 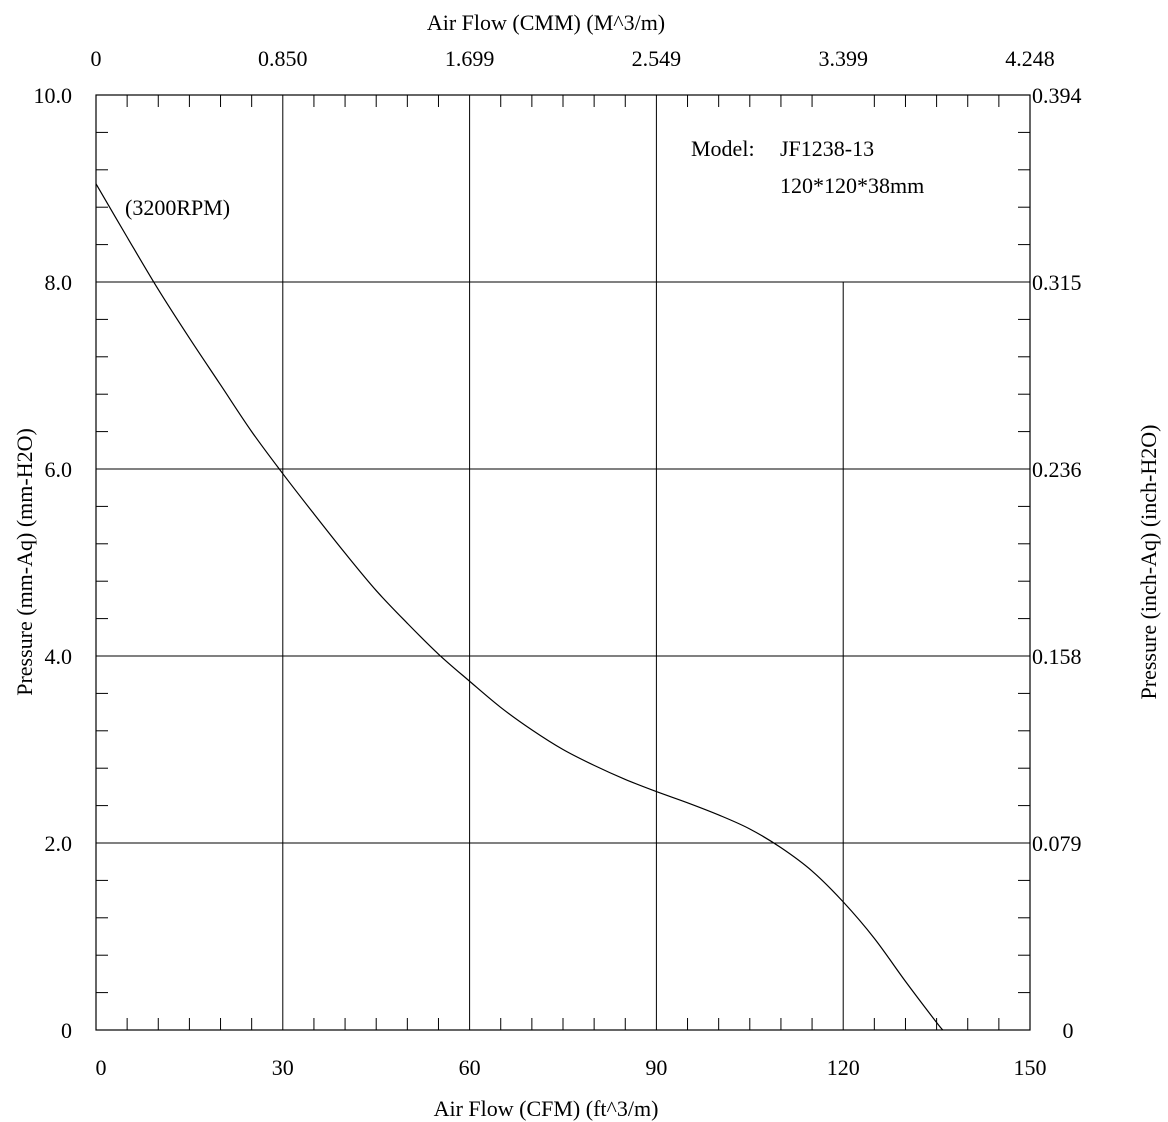 What do you see at coordinates (546, 1108) in the screenshot?
I see `x-axis-title-bottom: Air Flow (CFM) (ft^3/m)` at bounding box center [546, 1108].